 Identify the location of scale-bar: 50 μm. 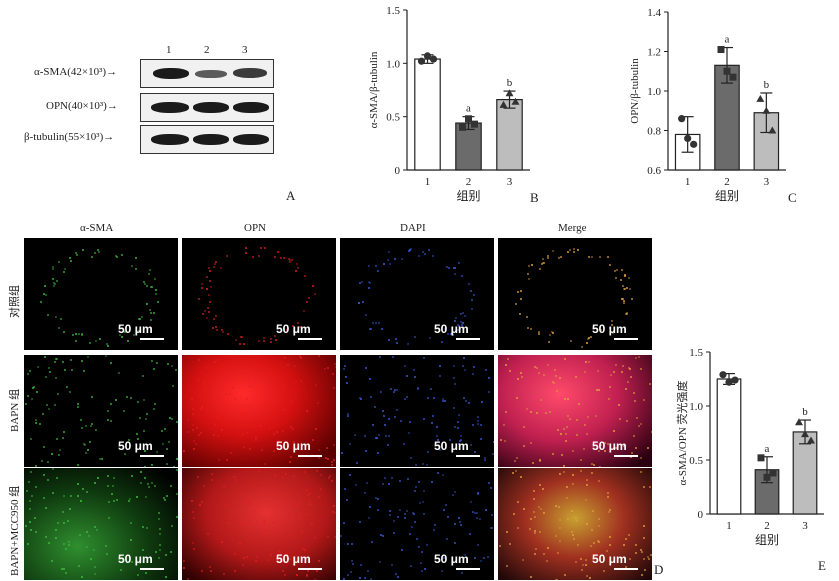
(299, 448).